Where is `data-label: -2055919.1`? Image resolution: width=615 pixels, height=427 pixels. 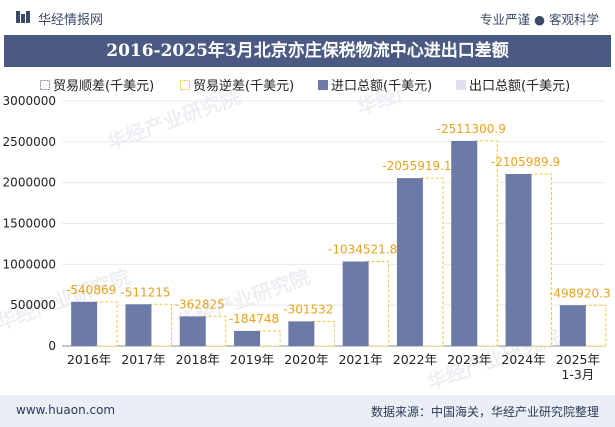
data-label: -2055919.1 is located at coordinates (416, 166).